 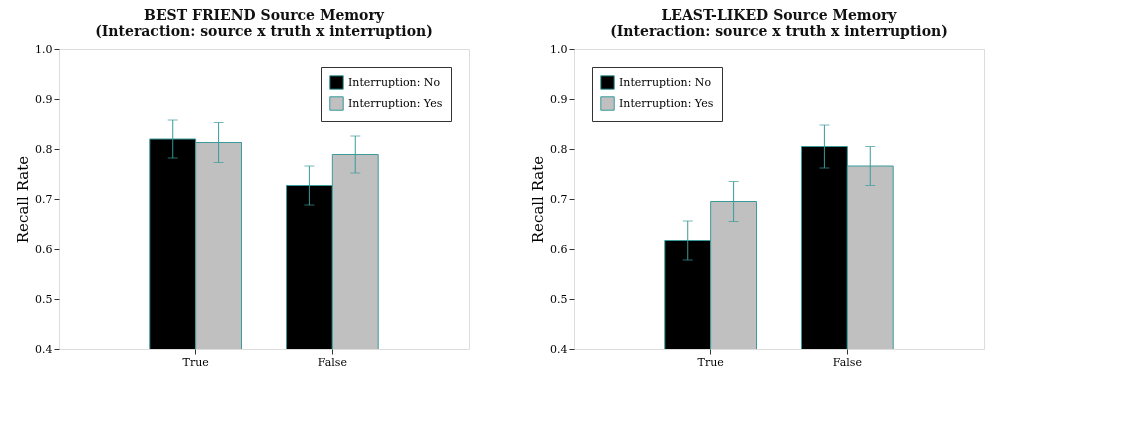 I want to click on chart-title: LEAST-LIKED Source Memory (Interaction: source x truth x interruption), so click(x=779, y=23).